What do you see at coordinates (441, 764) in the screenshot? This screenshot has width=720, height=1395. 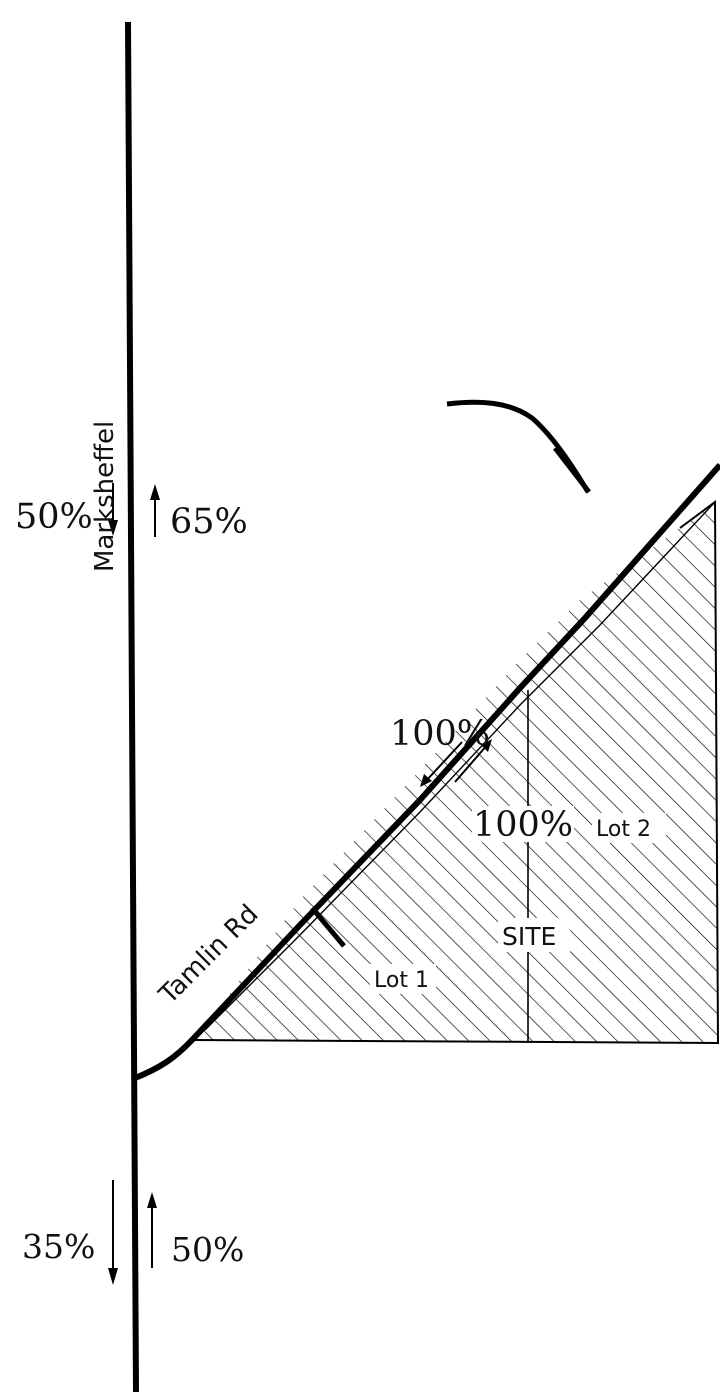 I see `tamlin-inbound-arrow` at bounding box center [441, 764].